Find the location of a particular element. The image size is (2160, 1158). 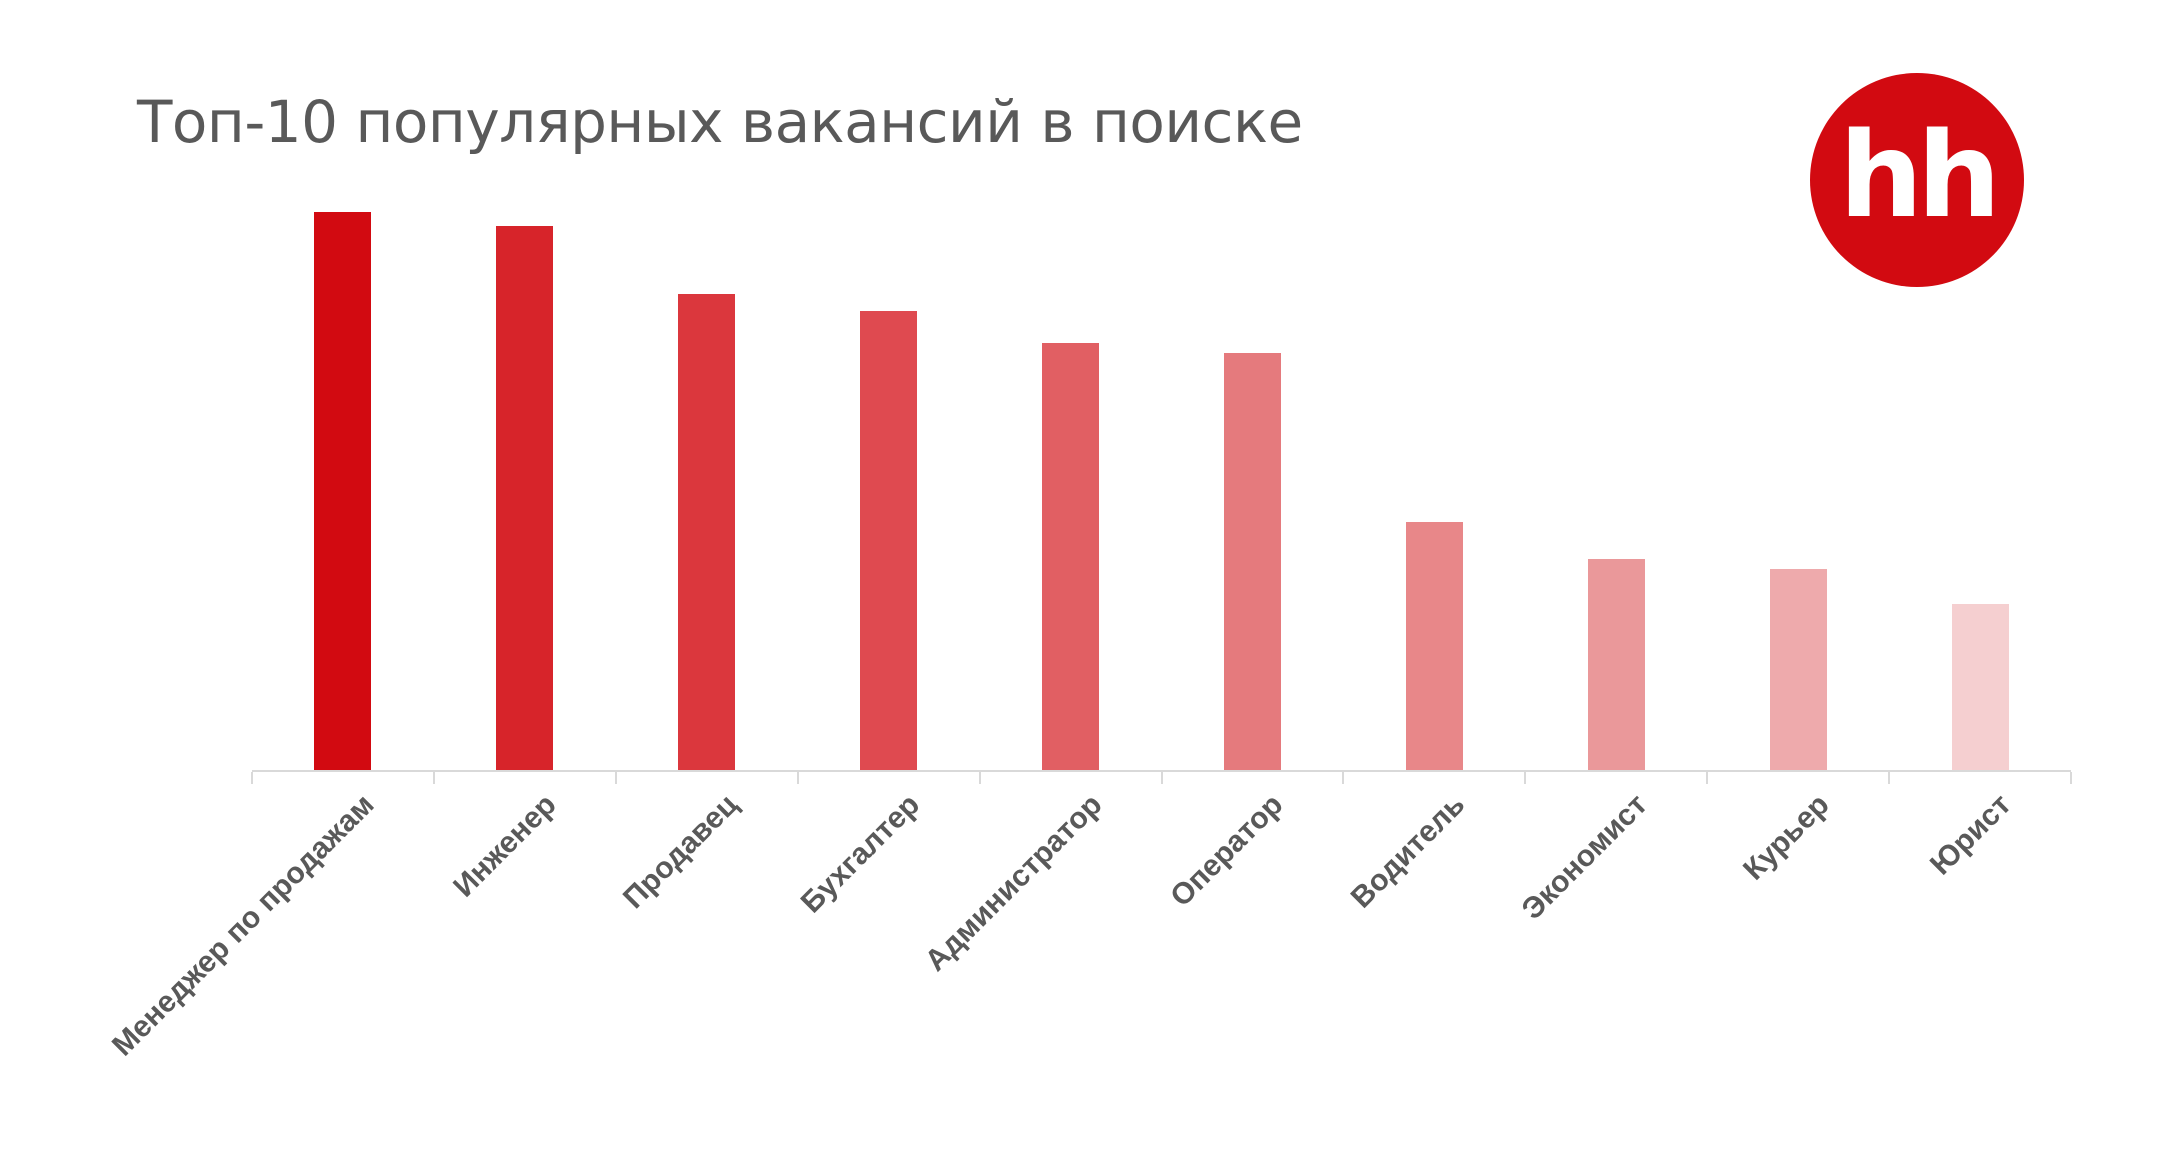

x-axis-label: Инженер is located at coordinates (505, 846).